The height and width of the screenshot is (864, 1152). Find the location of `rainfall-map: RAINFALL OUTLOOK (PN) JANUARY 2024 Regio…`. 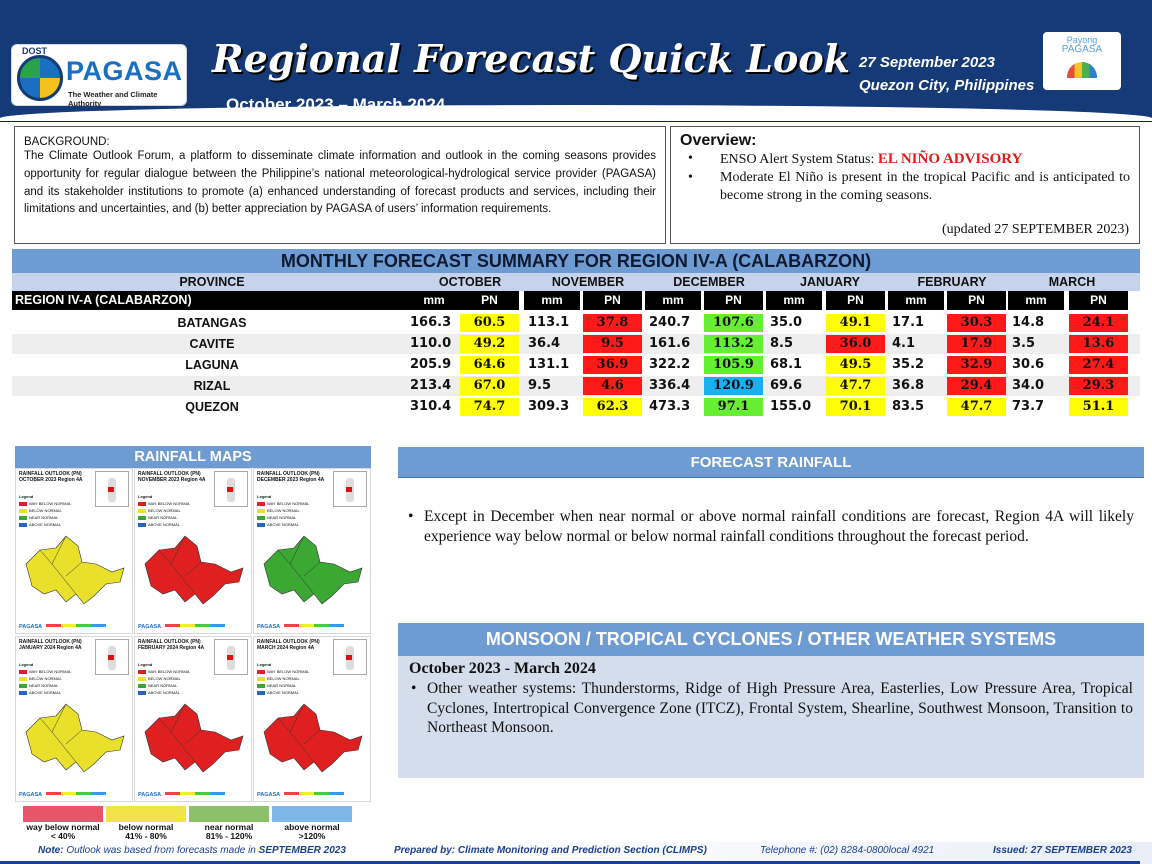

rainfall-map: RAINFALL OUTLOOK (PN) JANUARY 2024 Regio… is located at coordinates (74, 719).